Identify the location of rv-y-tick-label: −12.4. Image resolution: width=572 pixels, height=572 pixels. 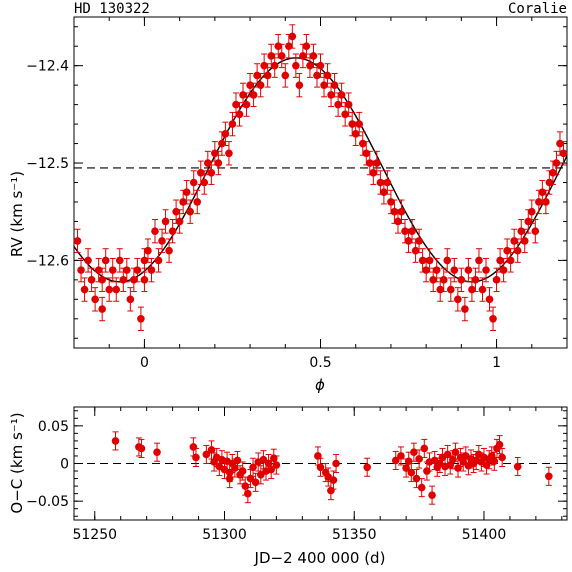
(47, 67).